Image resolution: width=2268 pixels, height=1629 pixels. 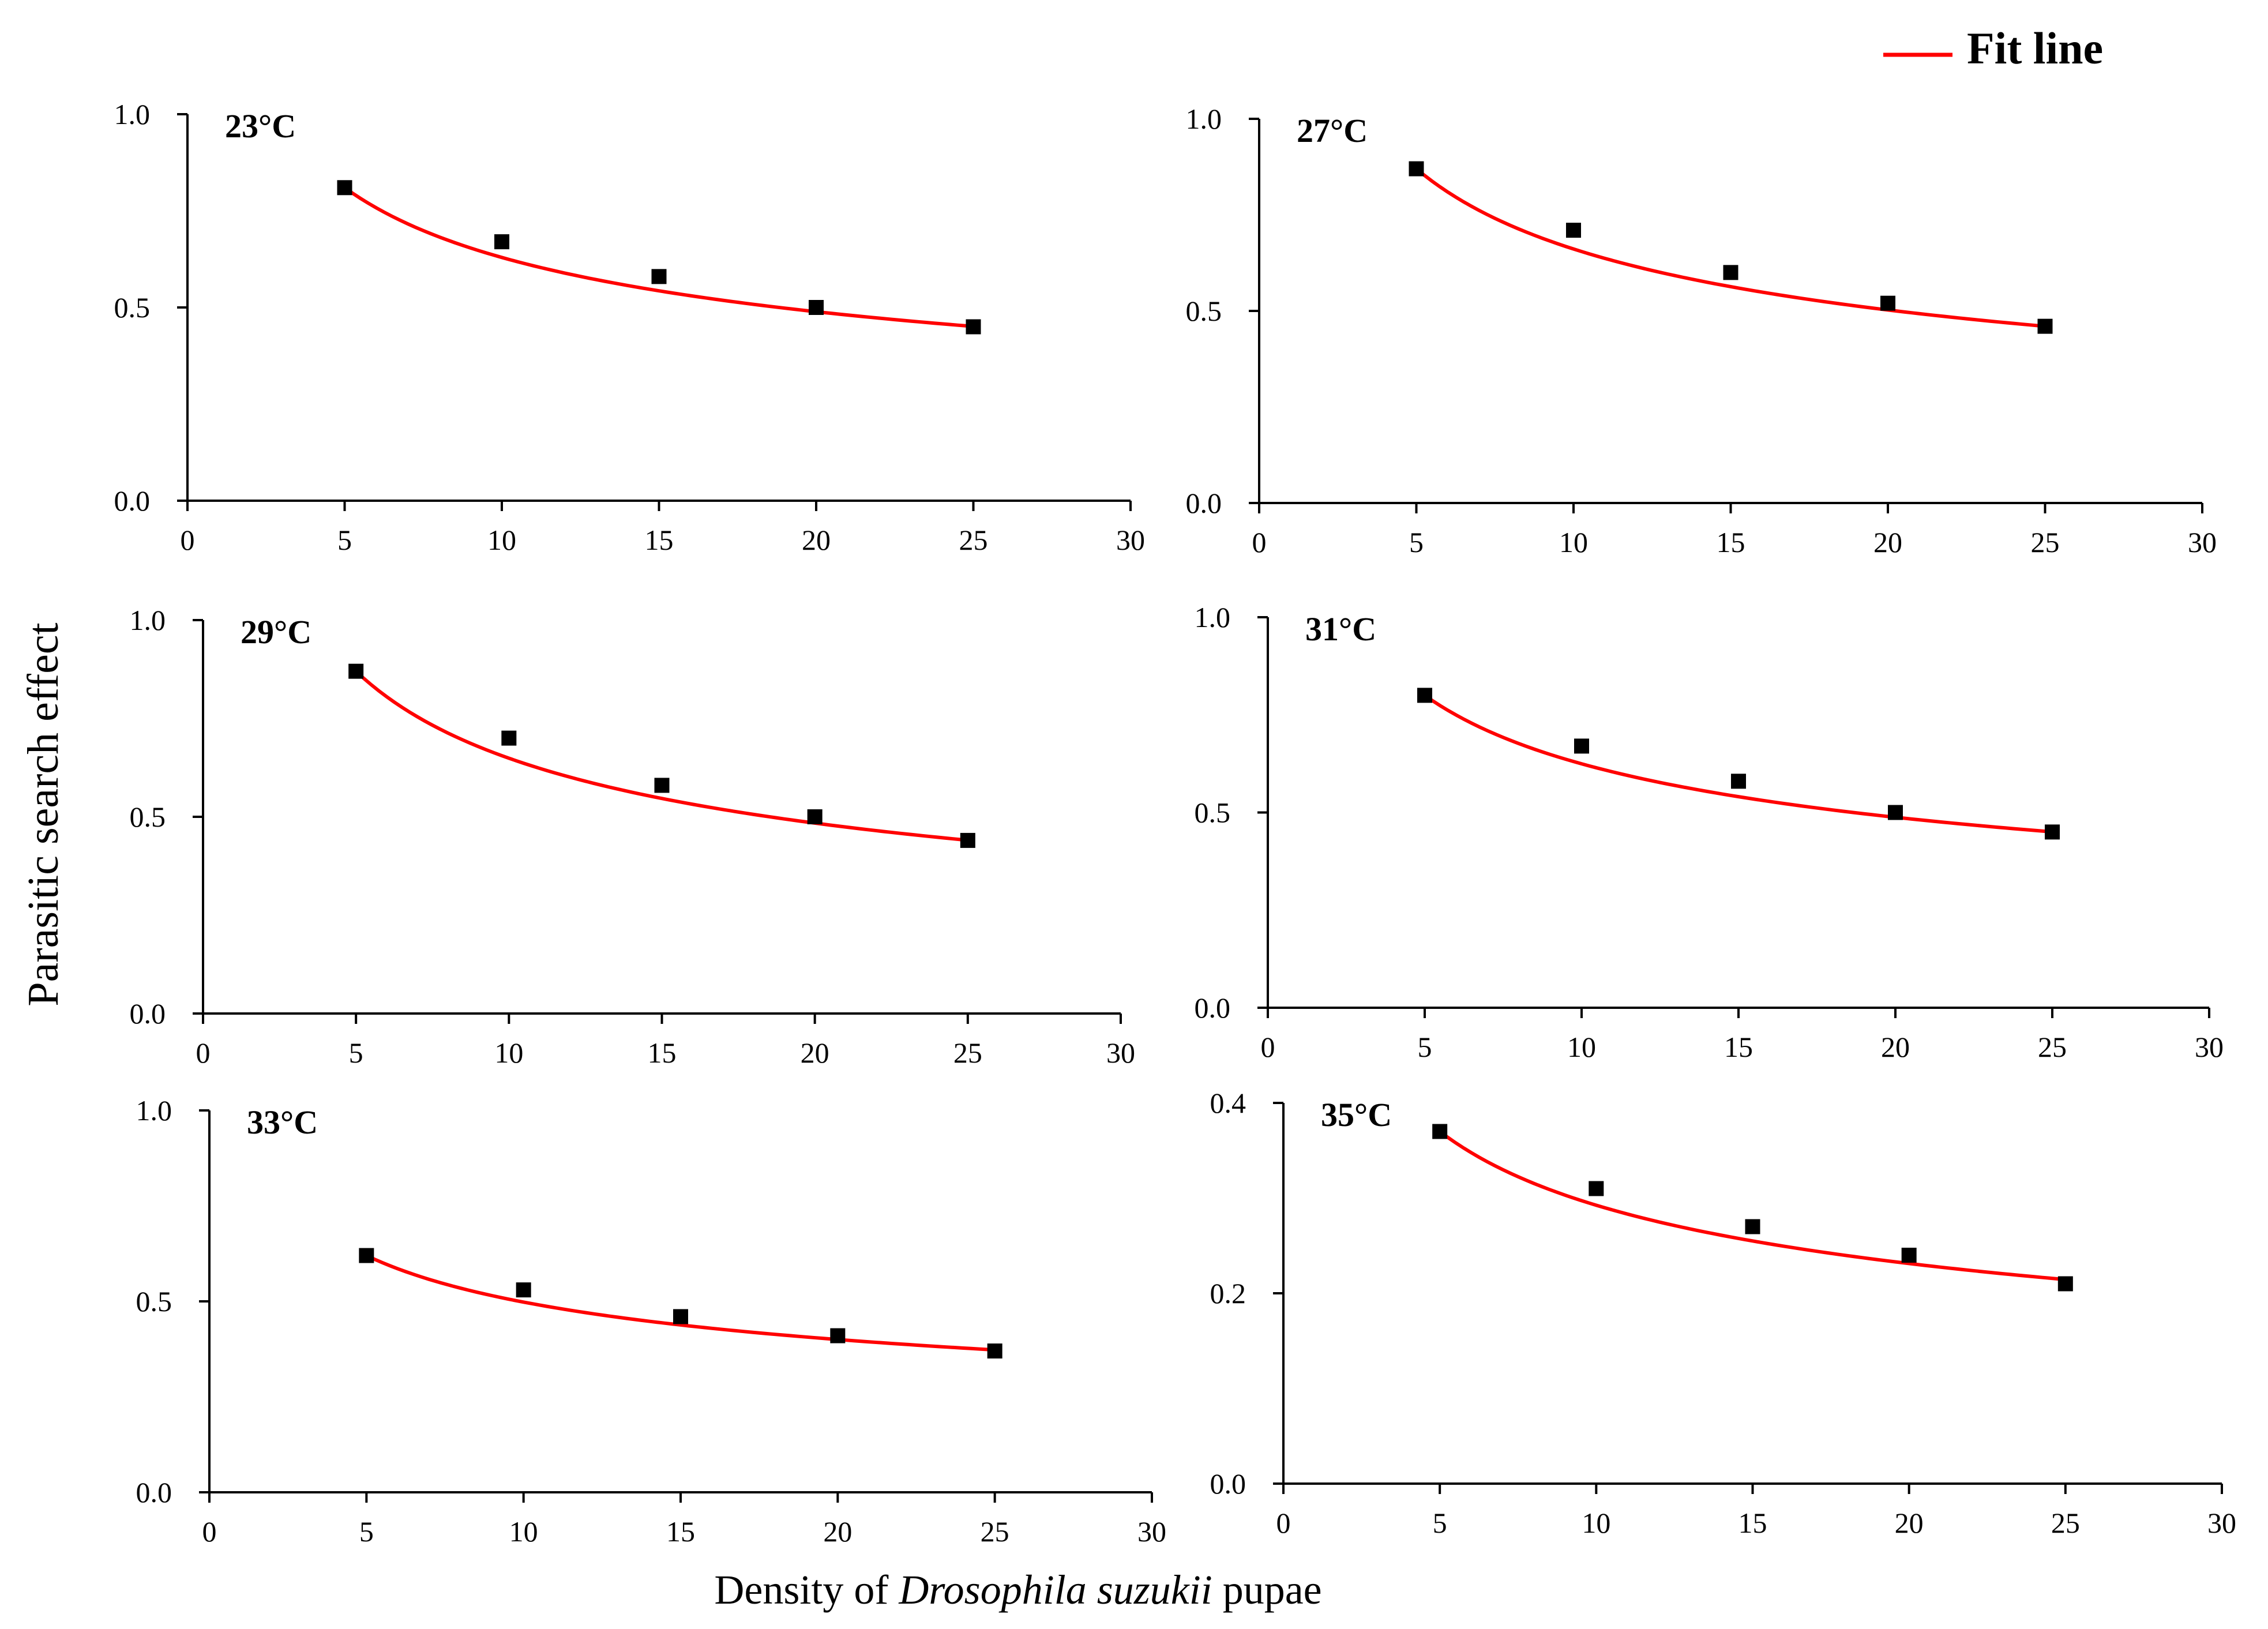 I want to click on panel-23c: 0 5 10 15 20 25 30 0.0 0.5 1.0 23°C, so click(x=630, y=327).